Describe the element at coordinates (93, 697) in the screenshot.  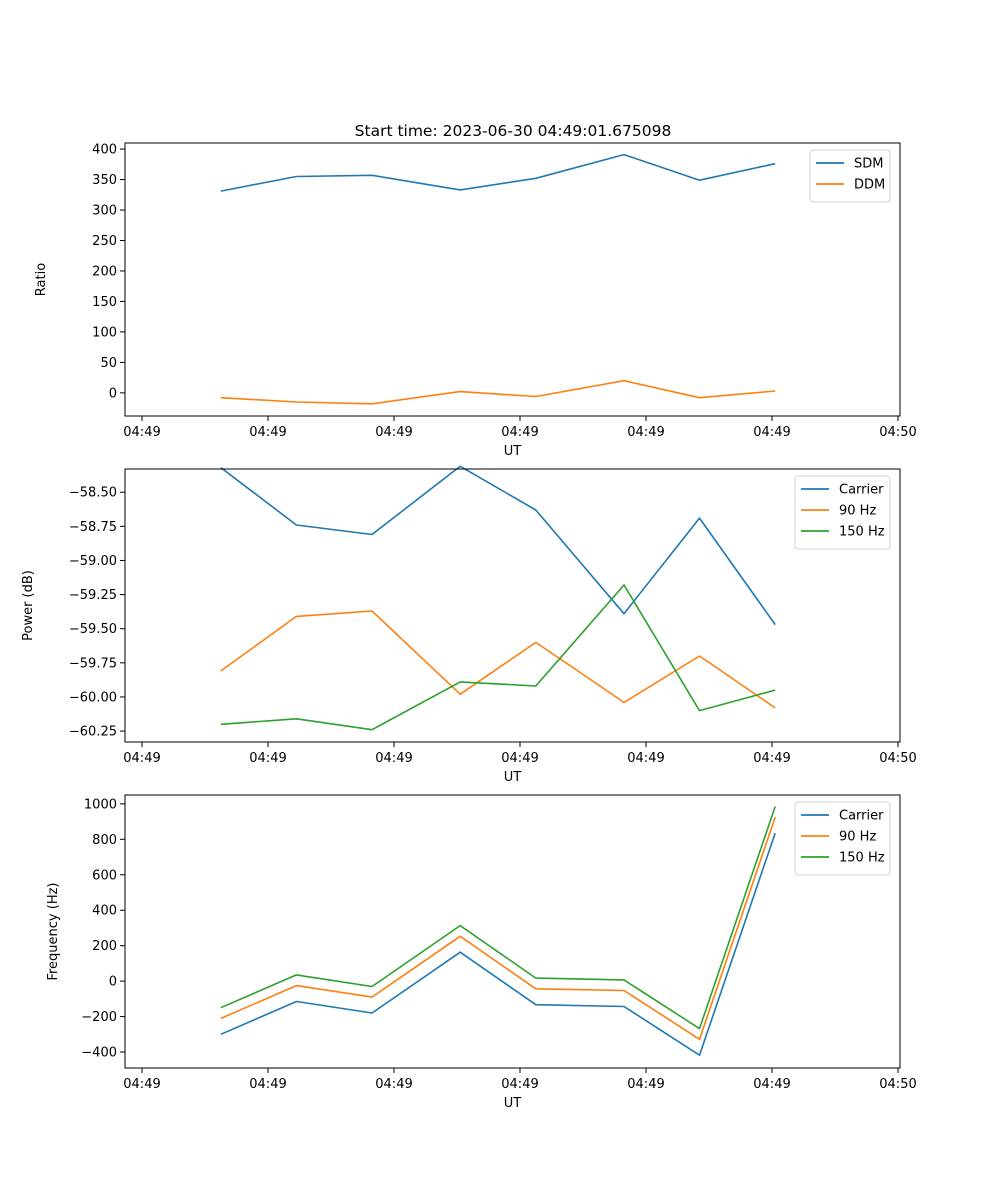
I see `y-tick-label: −60.00` at that location.